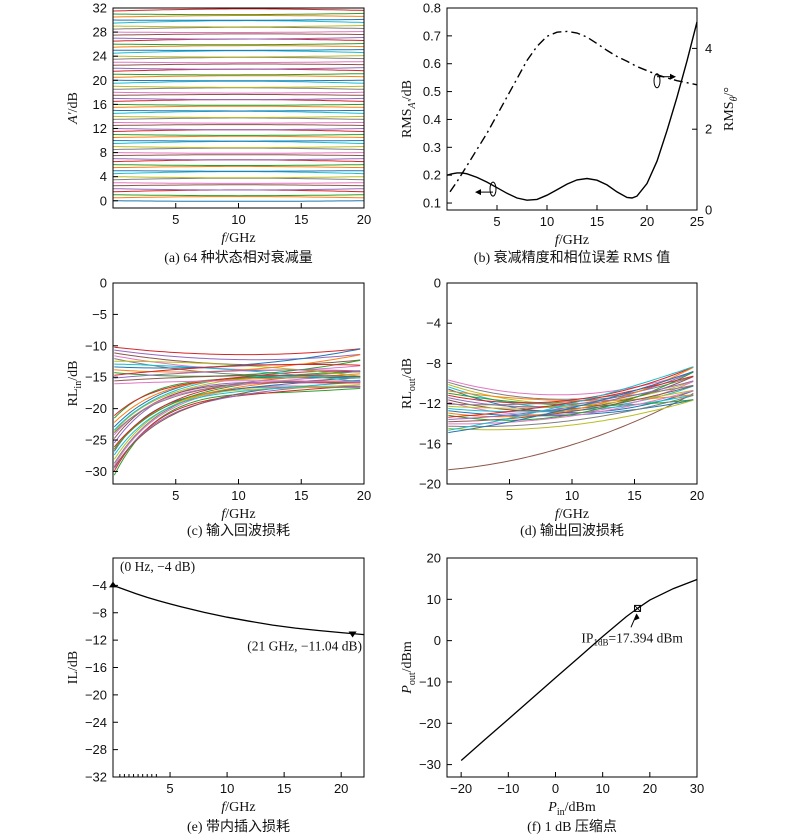 This screenshot has width=800, height=837. Describe the element at coordinates (493, 189) in the screenshot. I see `left-axis-indicator-ellipse` at that location.